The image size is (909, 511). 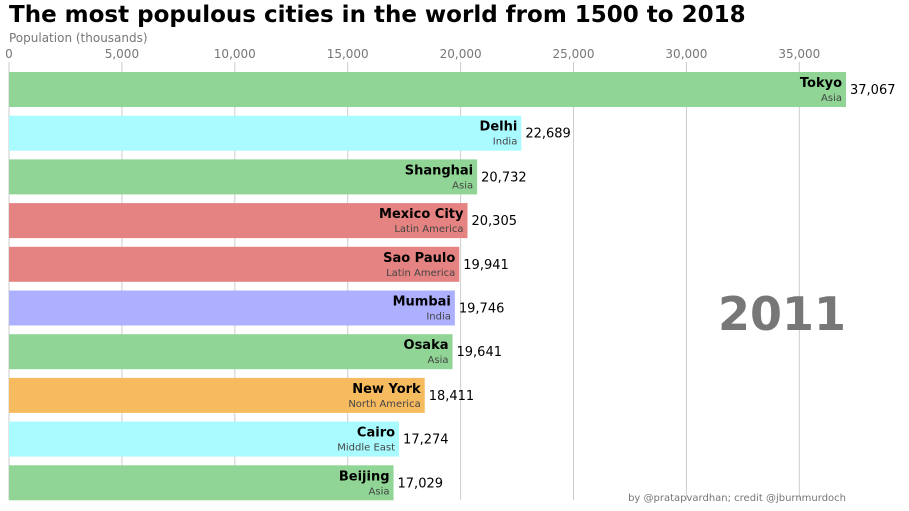 I want to click on x-tick-label: 35,000, so click(x=799, y=54).